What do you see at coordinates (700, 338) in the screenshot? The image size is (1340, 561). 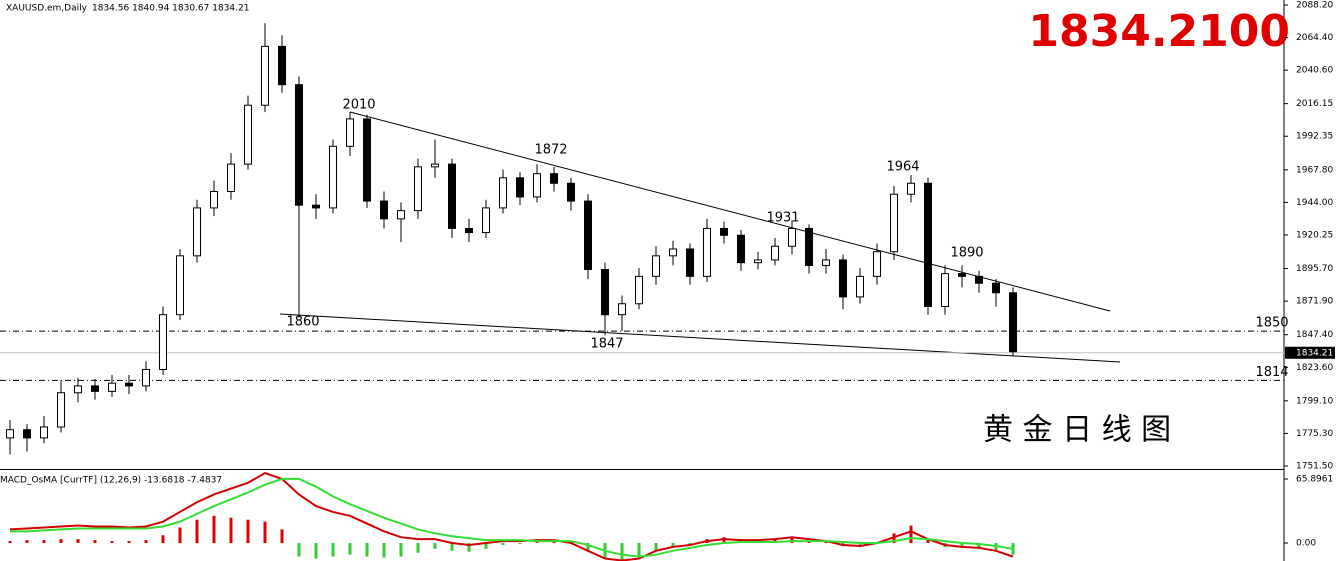 I see `trend-line-lower` at bounding box center [700, 338].